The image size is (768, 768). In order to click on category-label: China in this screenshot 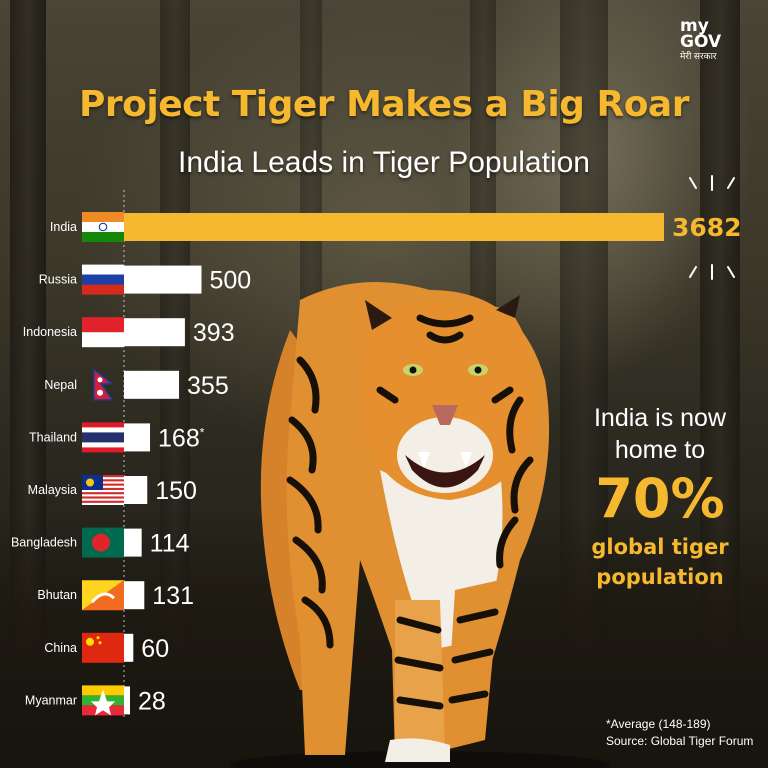, I will do `click(60, 648)`.